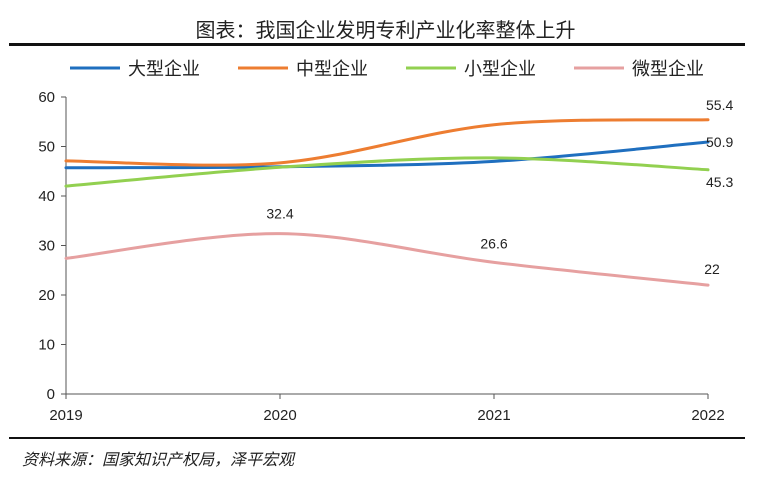  What do you see at coordinates (719, 105) in the screenshot?
I see `data-label: 55.4` at bounding box center [719, 105].